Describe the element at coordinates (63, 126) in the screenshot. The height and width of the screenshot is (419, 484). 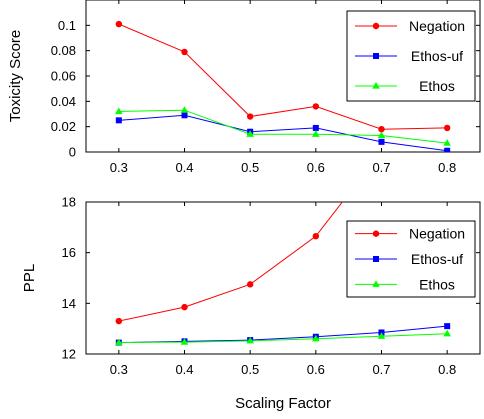
I see `y-tick-label: 0.02` at that location.